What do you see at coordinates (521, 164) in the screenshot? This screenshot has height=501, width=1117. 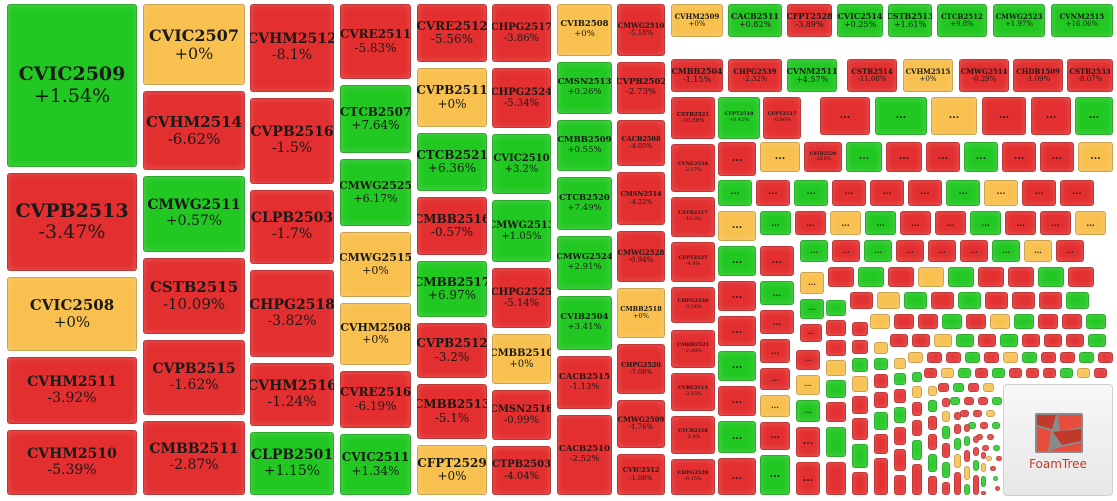 I see `tile-cvic2510: CVIC2510 +3.2%` at bounding box center [521, 164].